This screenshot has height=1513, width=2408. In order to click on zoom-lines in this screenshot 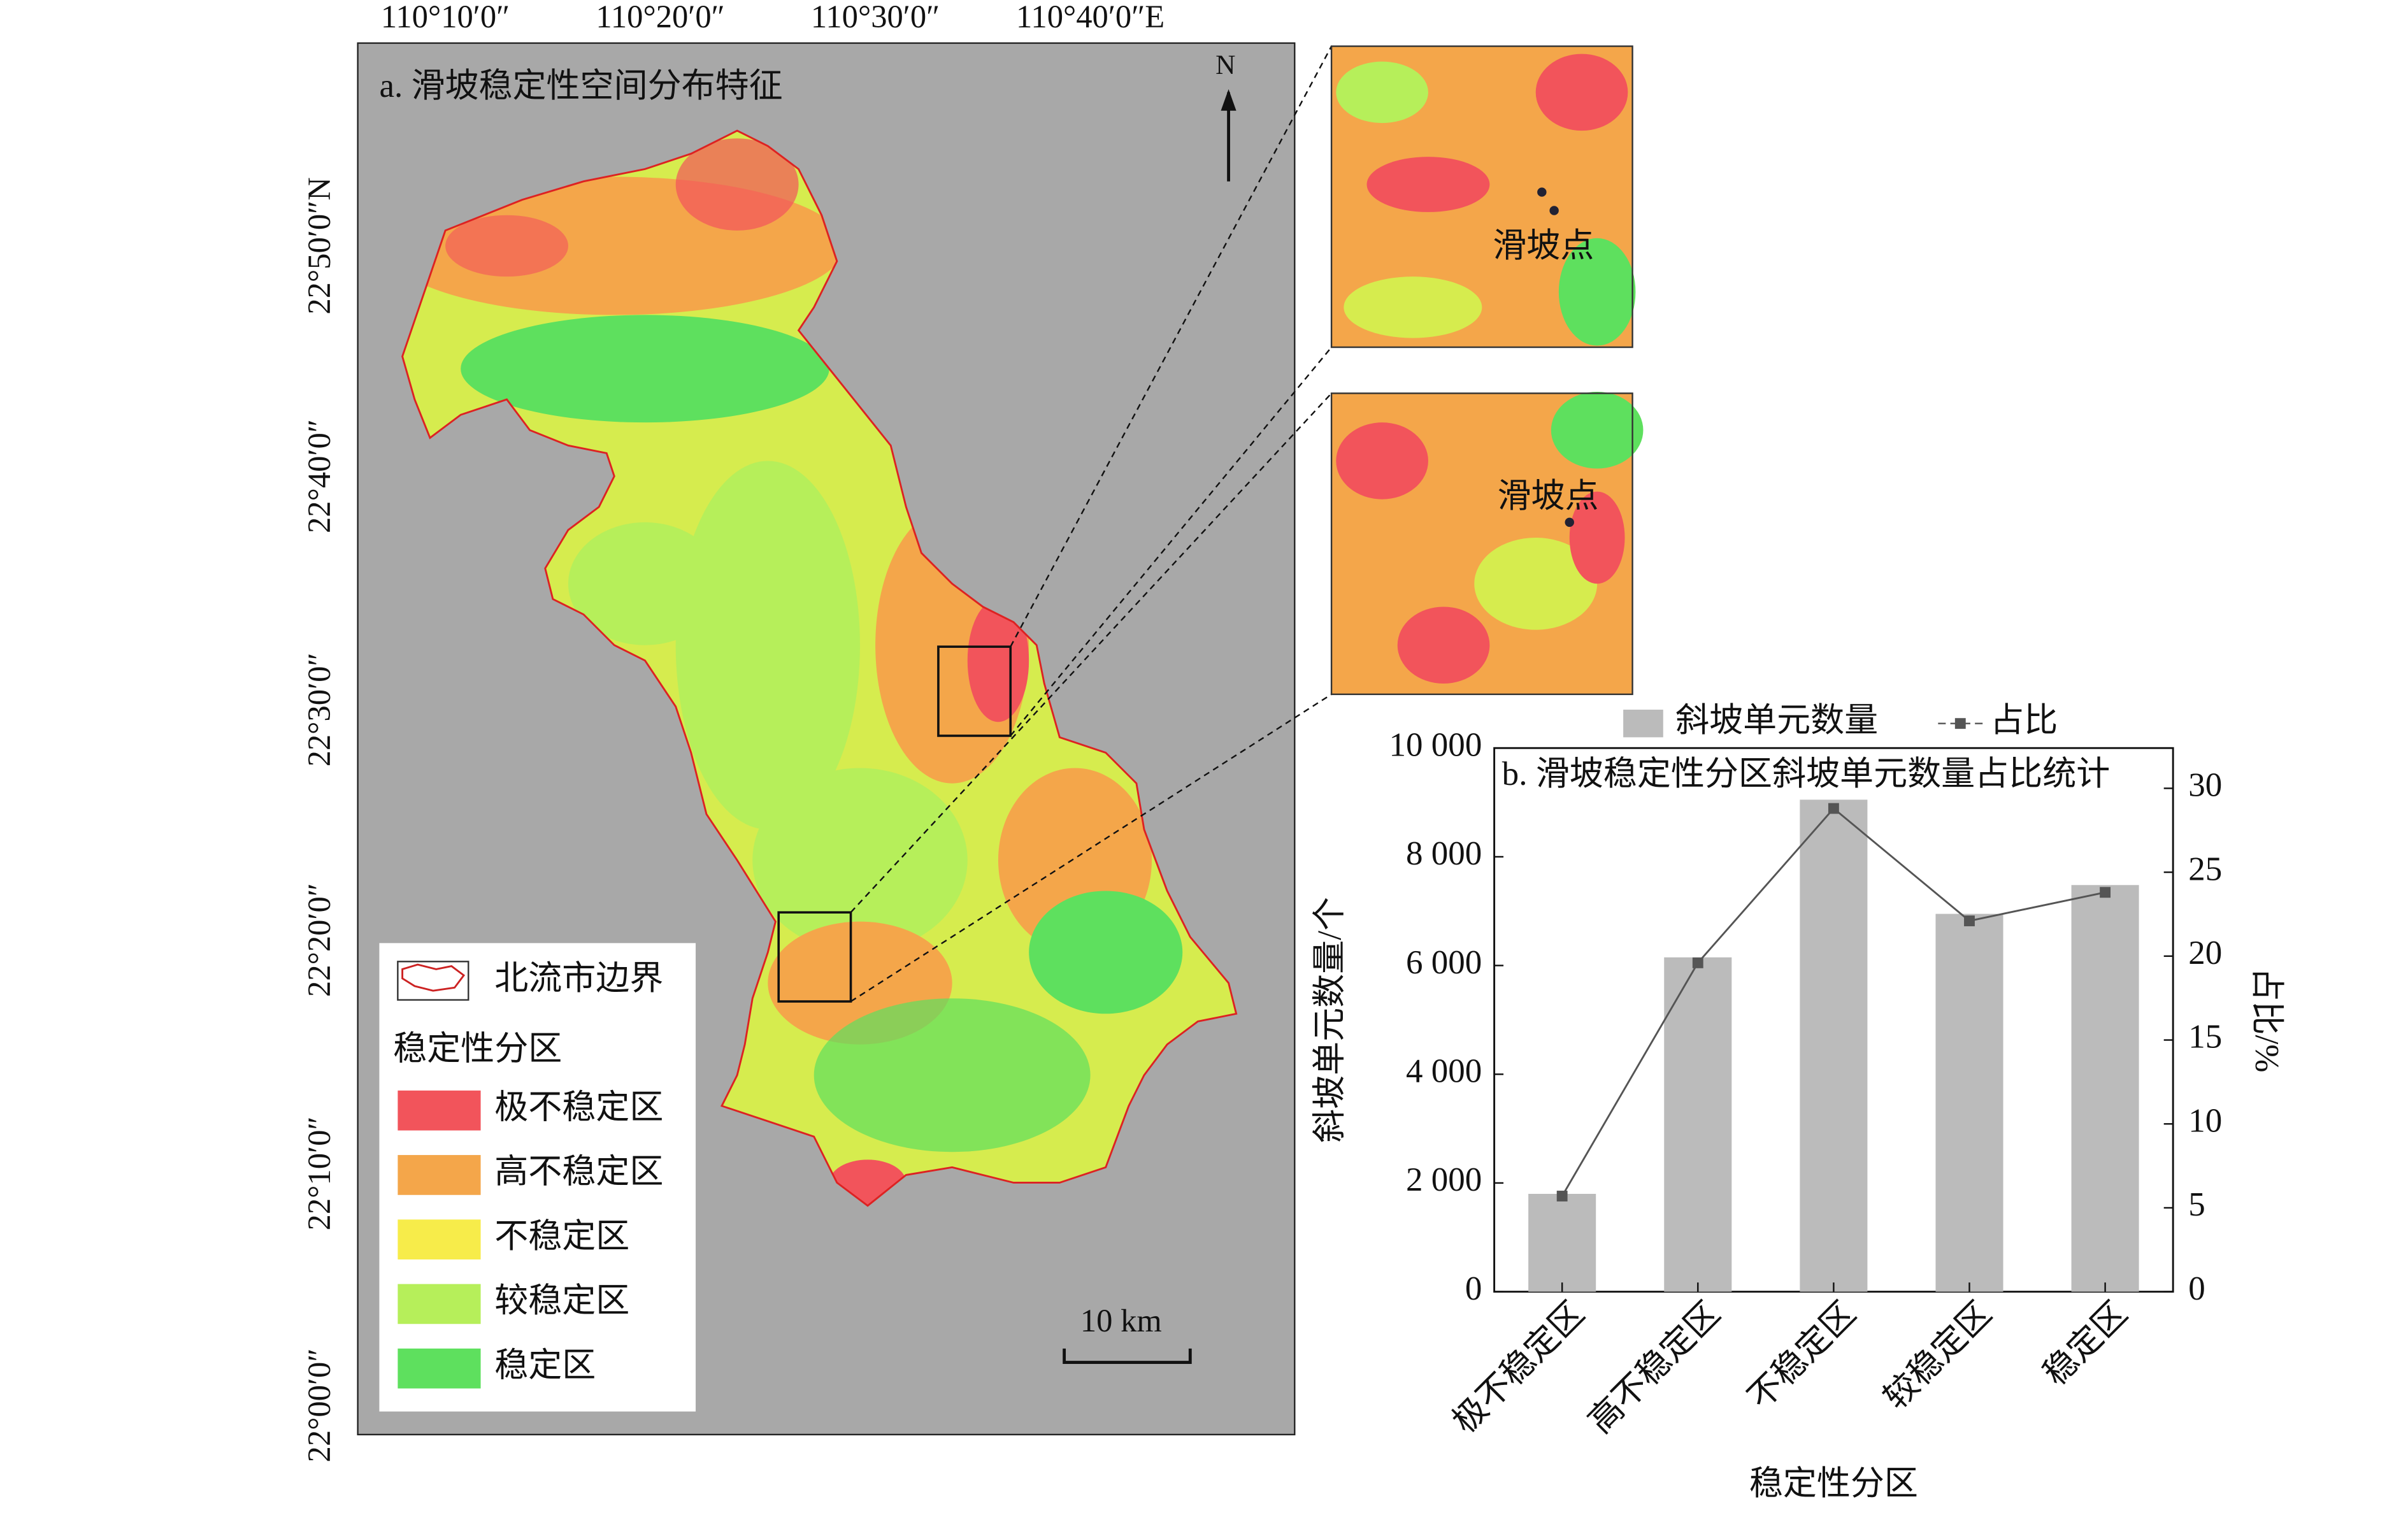, I will do `click(1091, 524)`.